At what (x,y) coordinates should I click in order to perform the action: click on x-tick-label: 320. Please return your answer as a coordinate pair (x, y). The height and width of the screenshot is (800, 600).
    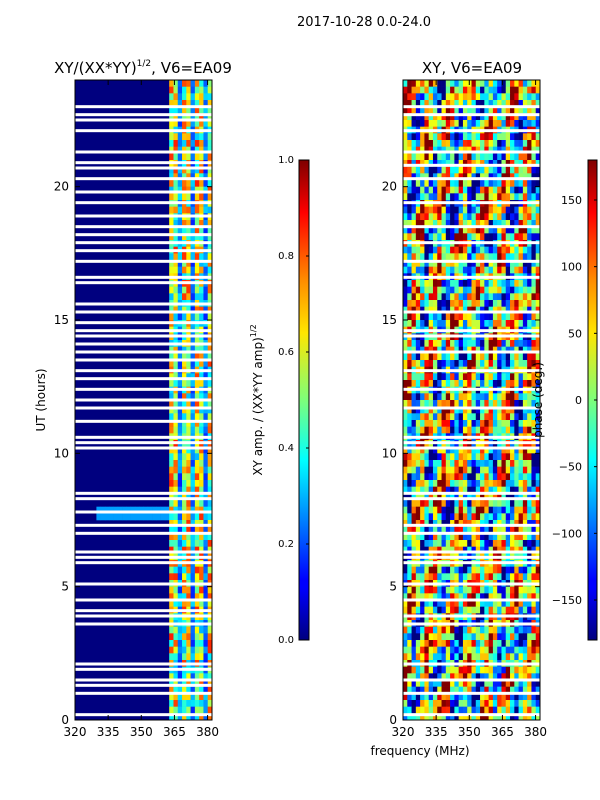
    Looking at the image, I should click on (75, 732).